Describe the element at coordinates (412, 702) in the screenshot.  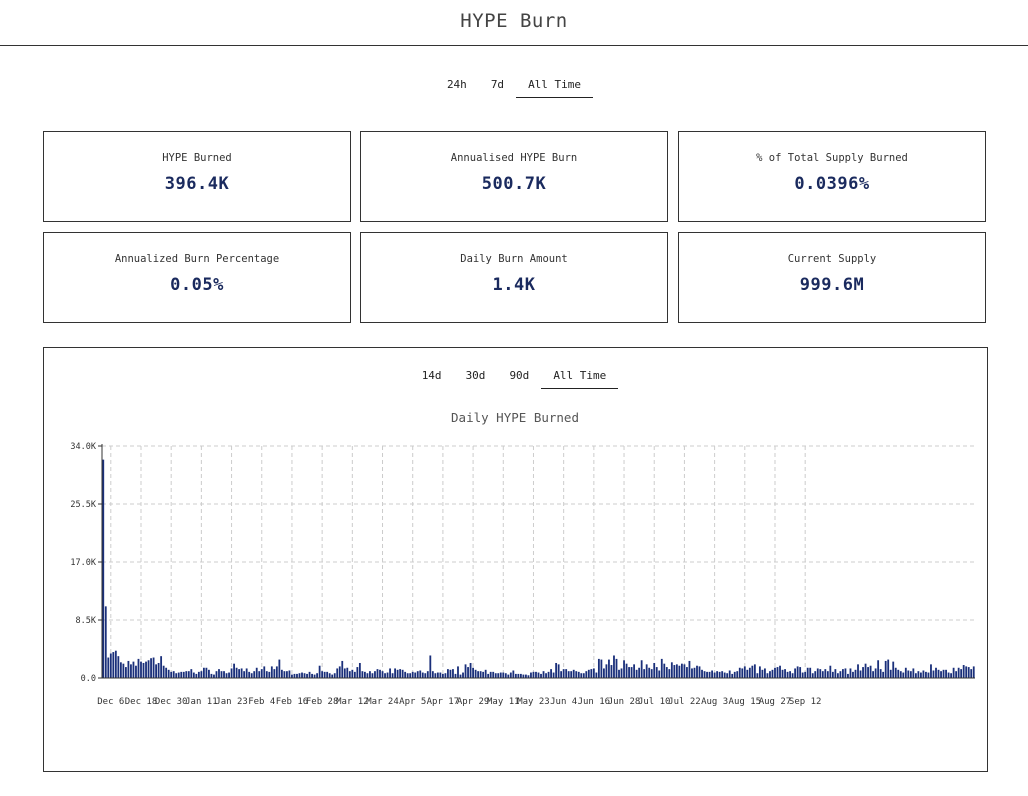
I see `x-tick-label: Apr 5` at that location.